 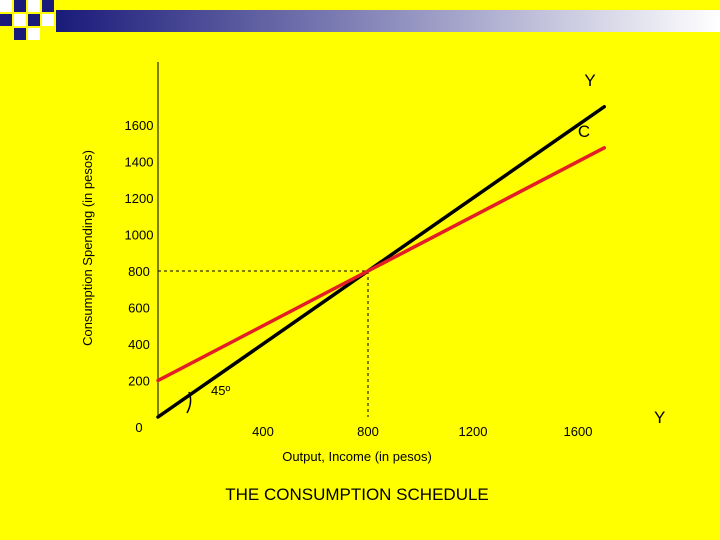 I want to click on y-tick-label: 400, so click(x=139, y=344).